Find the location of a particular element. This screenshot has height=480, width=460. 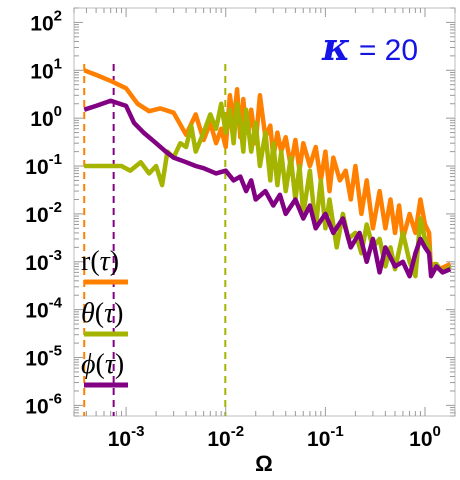

x-tick-label: 10⁻³ is located at coordinates (126, 437).